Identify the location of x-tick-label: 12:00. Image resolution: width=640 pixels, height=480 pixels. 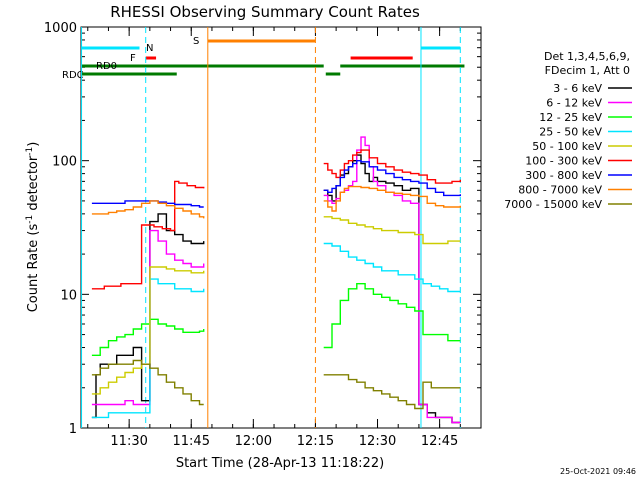
(253, 441).